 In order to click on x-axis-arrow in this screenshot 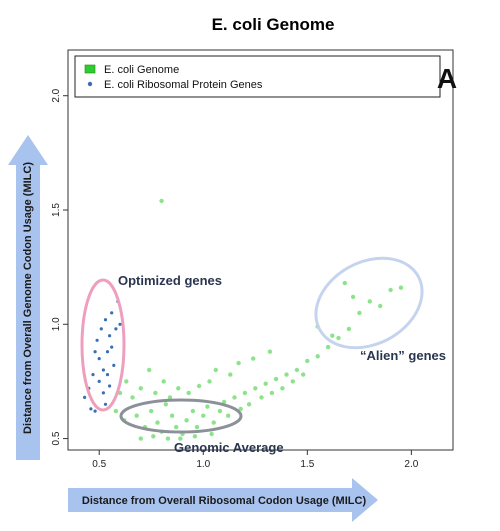, I will do `click(223, 500)`.